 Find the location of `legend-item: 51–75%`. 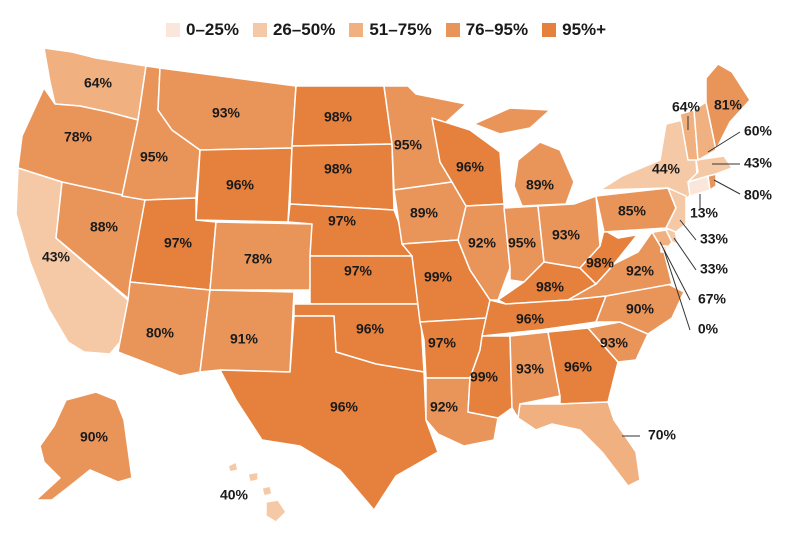

legend-item: 51–75% is located at coordinates (390, 30).